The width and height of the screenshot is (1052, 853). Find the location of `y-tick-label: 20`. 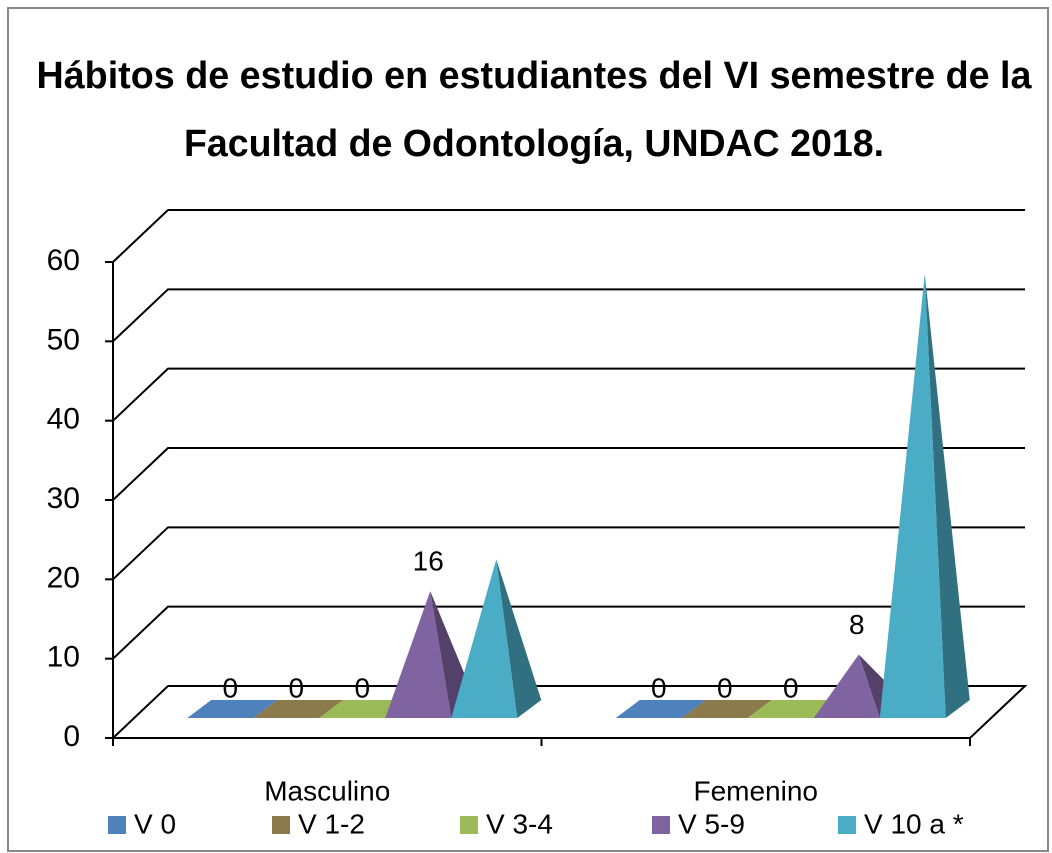

y-tick-label: 20 is located at coordinates (63, 577).